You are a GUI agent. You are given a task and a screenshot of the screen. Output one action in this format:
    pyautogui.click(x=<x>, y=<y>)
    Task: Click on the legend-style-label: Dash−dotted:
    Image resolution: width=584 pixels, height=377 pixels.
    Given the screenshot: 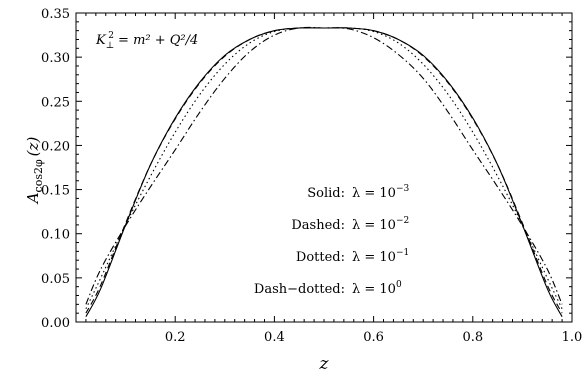 What is the action you would take?
    pyautogui.click(x=299, y=289)
    